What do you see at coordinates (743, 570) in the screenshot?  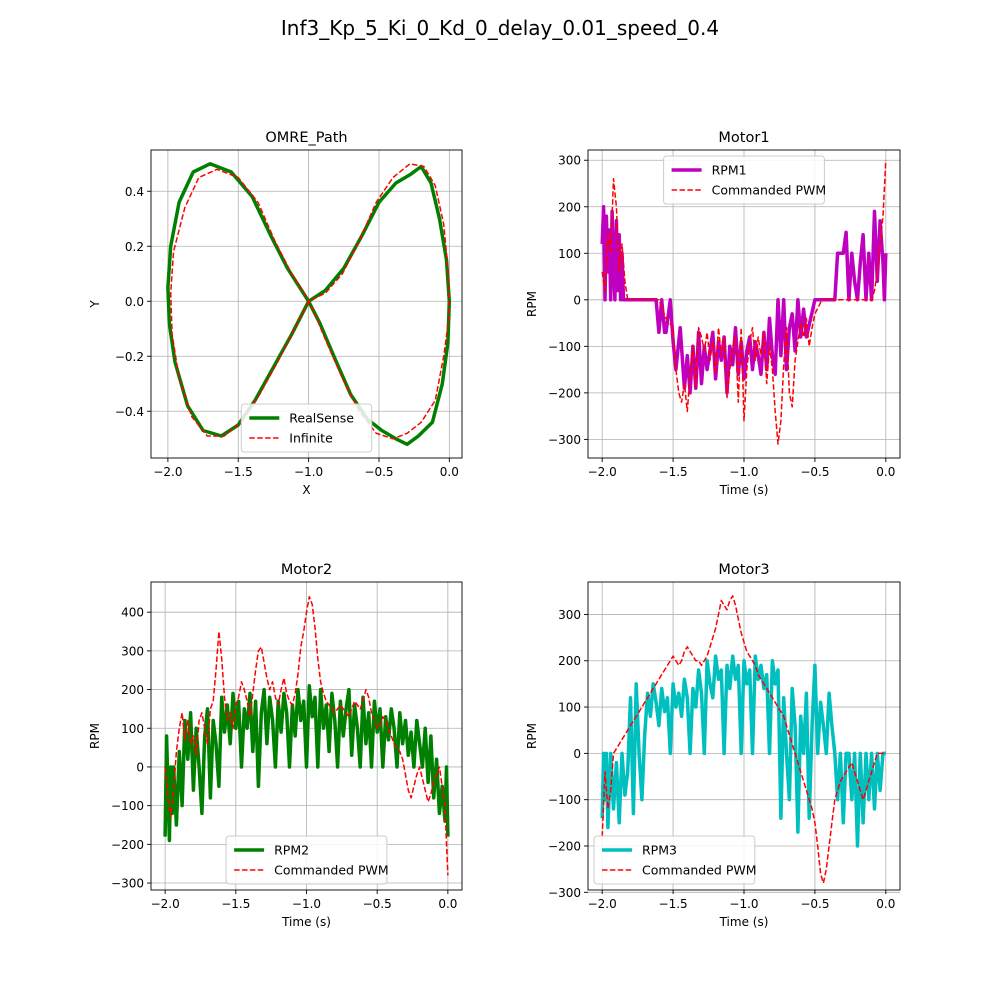 I see `subplot-title: Motor3` at bounding box center [743, 570].